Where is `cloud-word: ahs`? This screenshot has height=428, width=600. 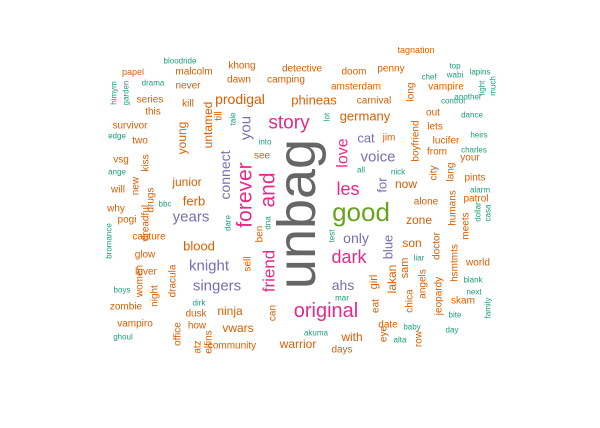
cloud-word: ahs is located at coordinates (343, 285).